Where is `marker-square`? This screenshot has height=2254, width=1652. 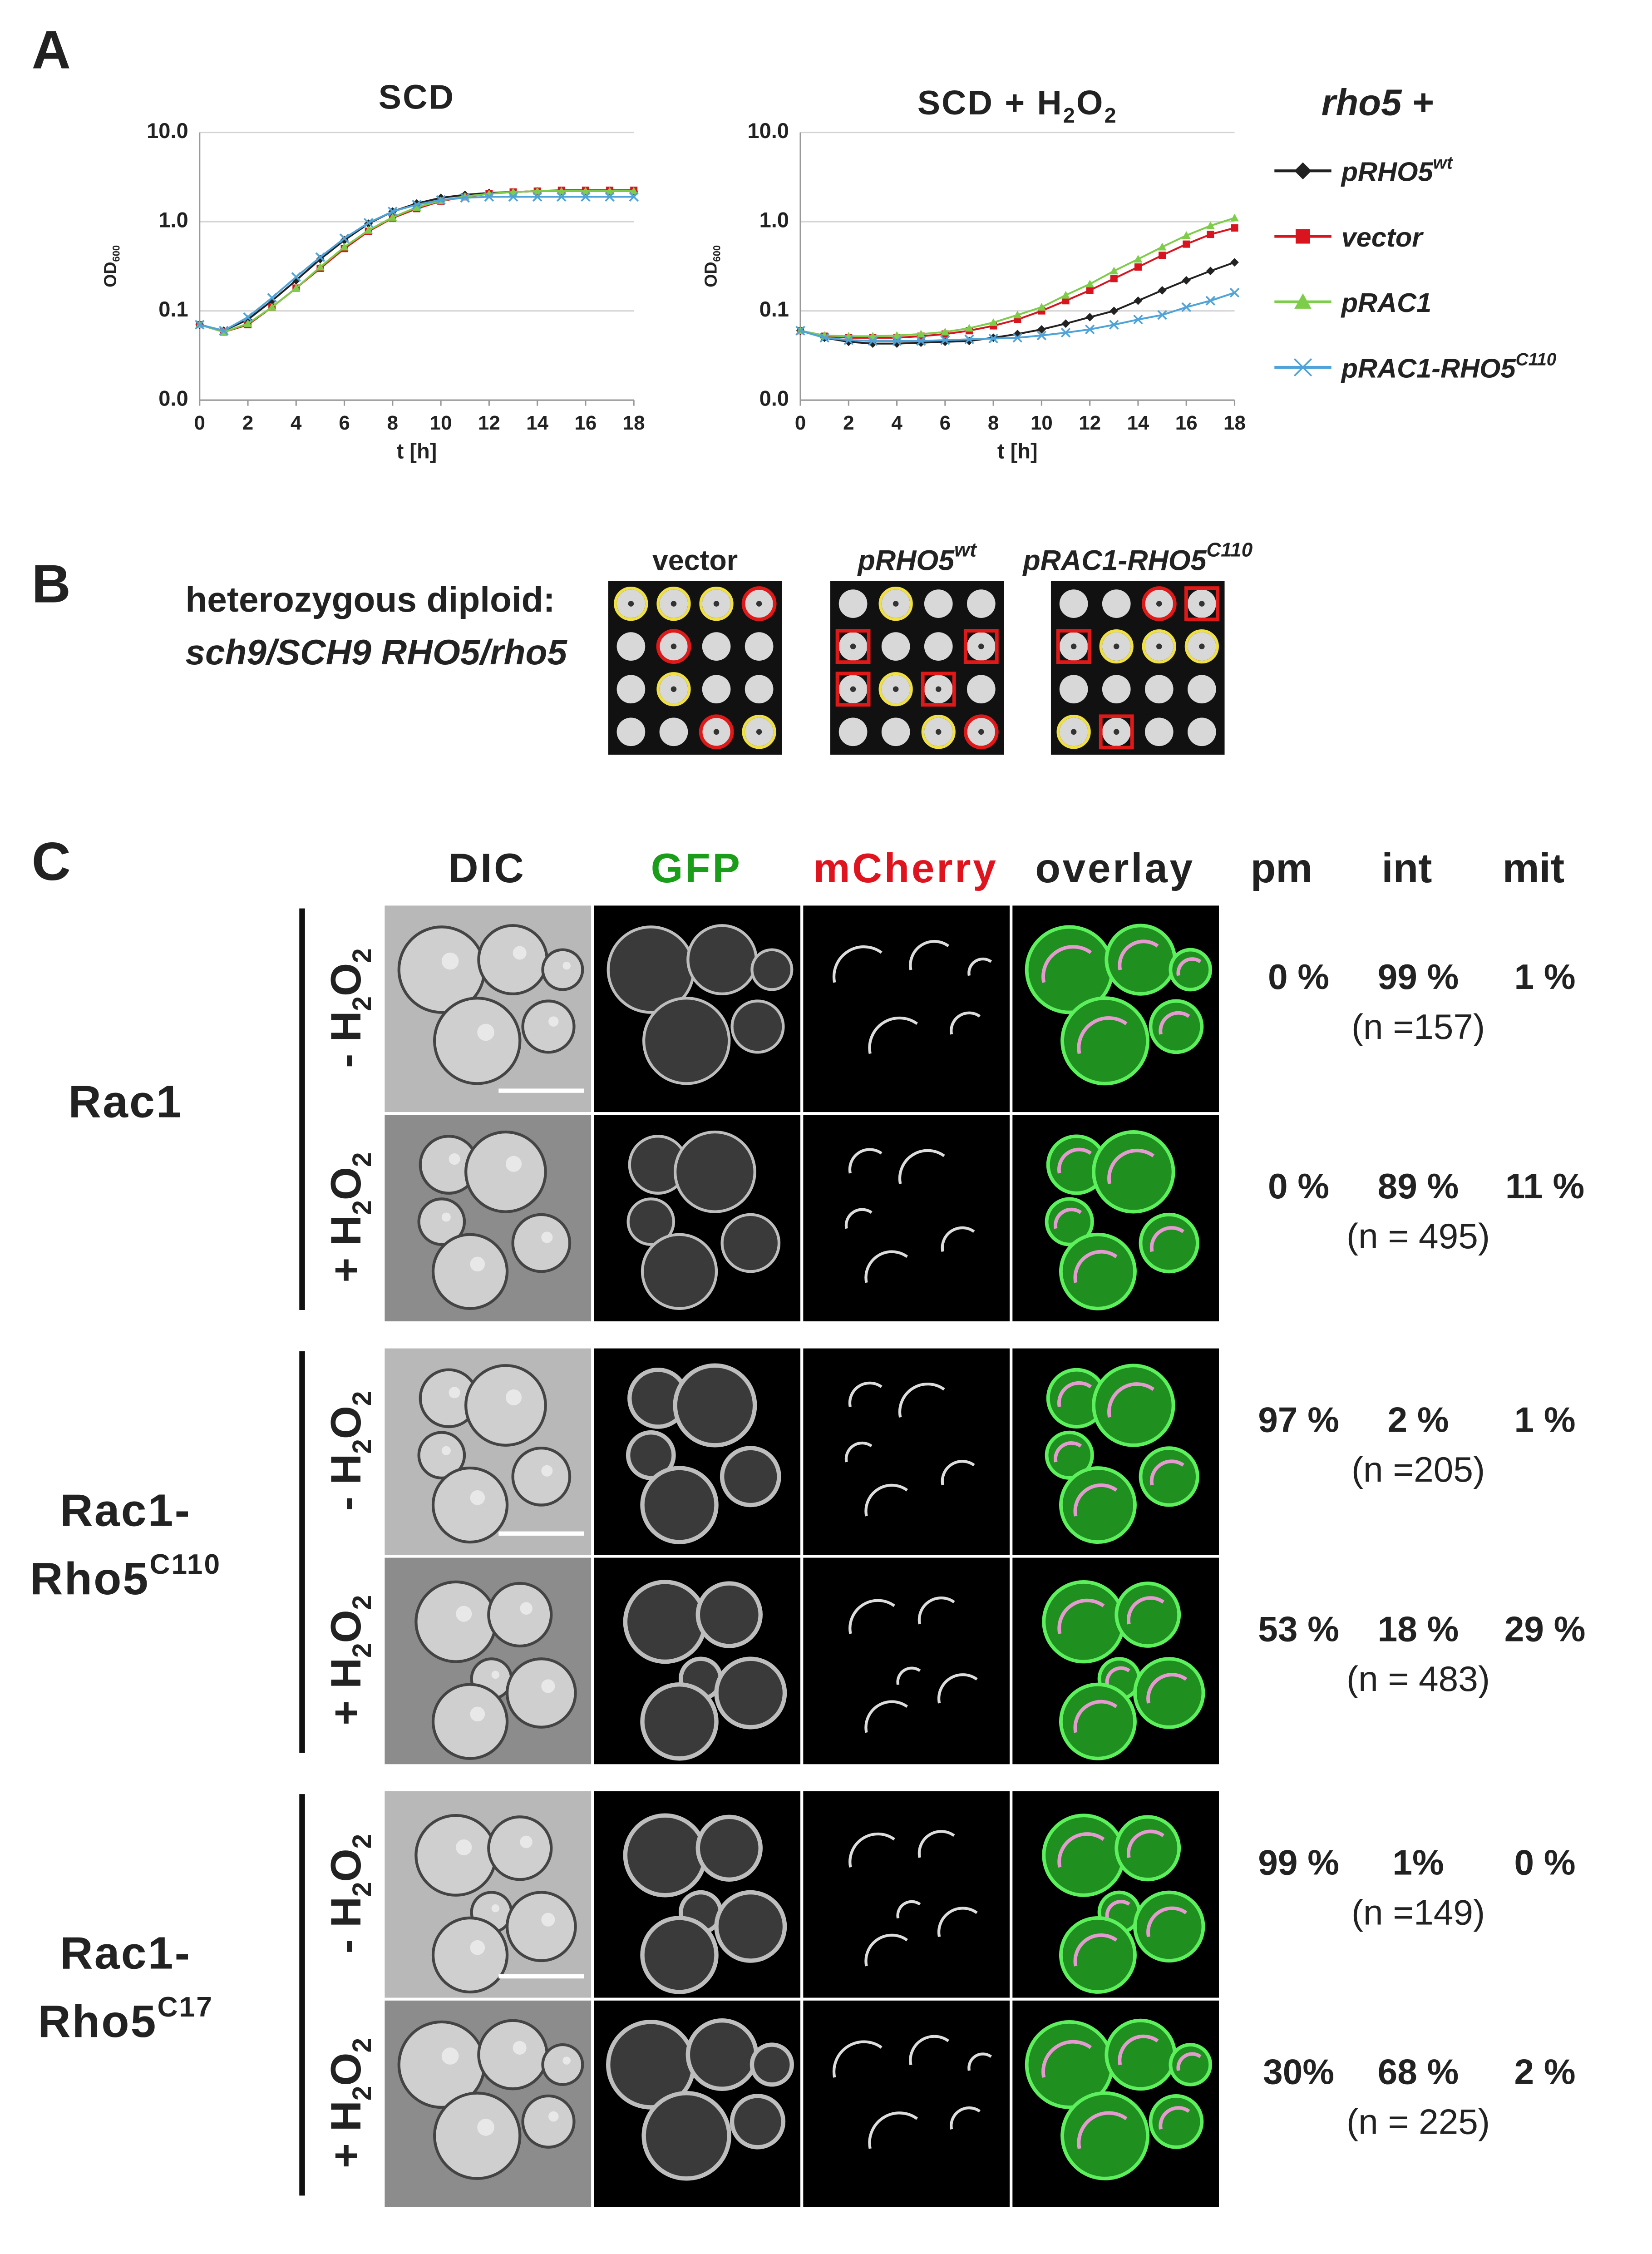
marker-square is located at coordinates (938, 689).